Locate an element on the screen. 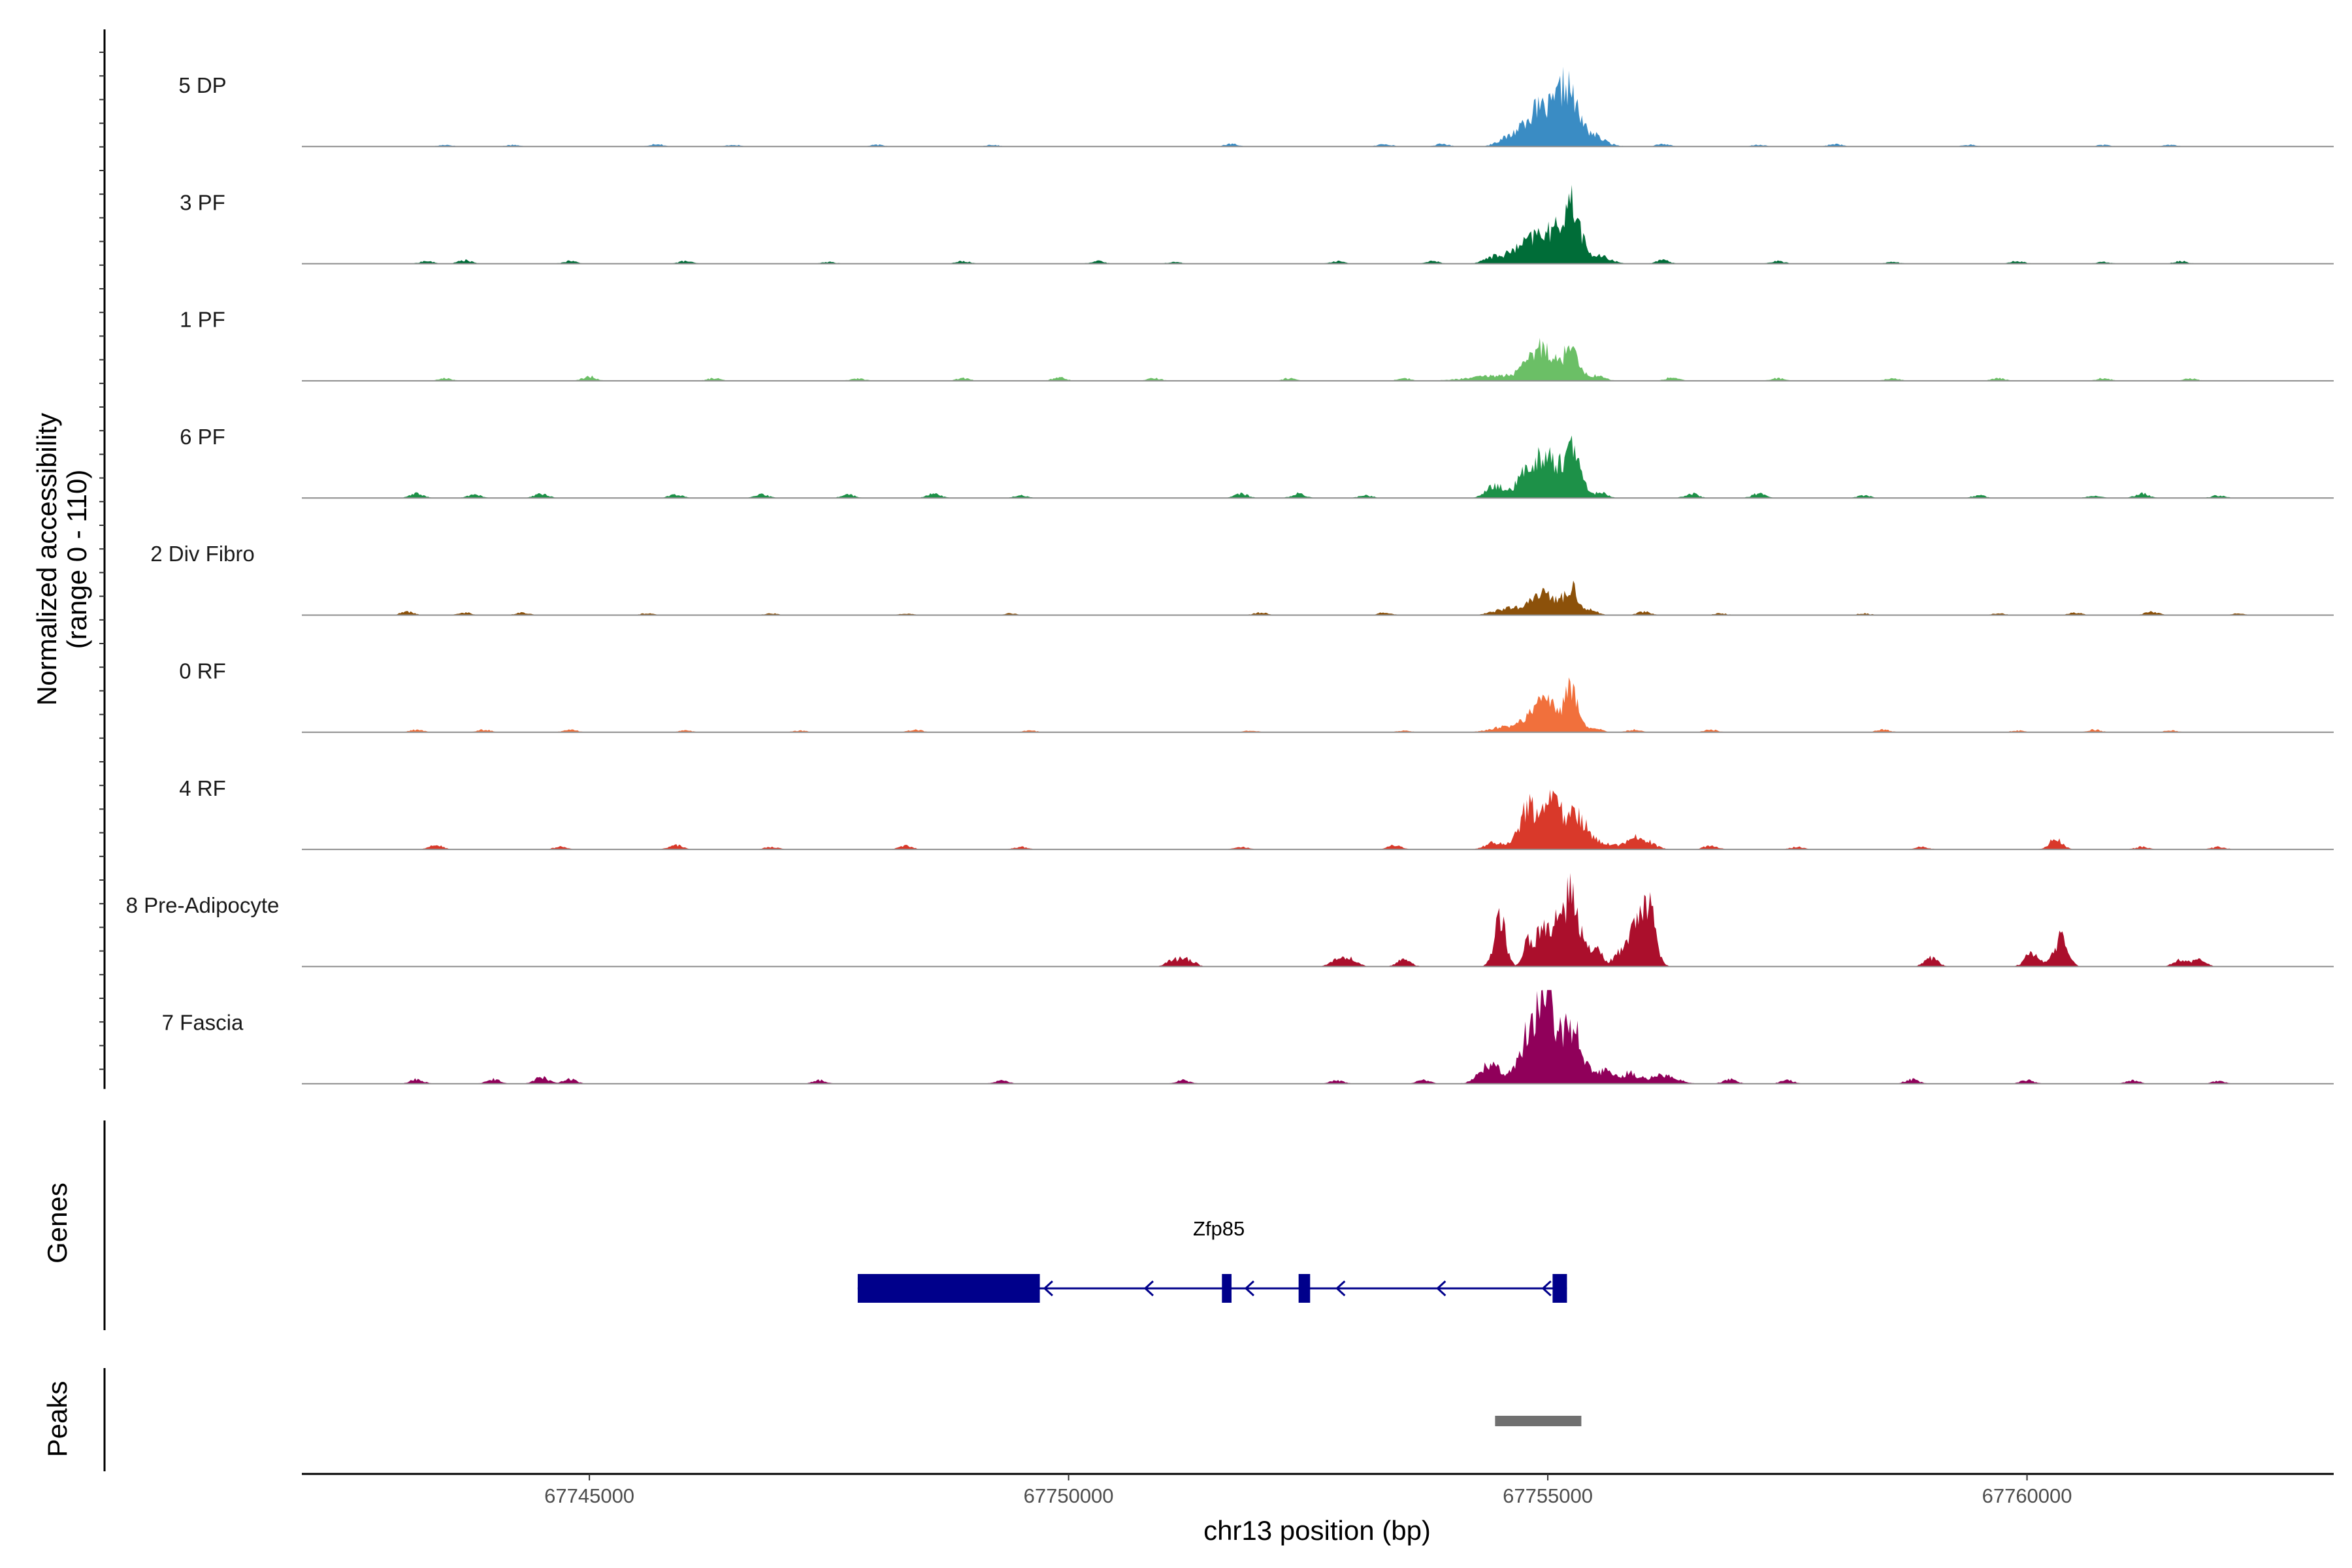 This screenshot has width=2352, height=1568. track-7-fascia: 7 Fascia is located at coordinates (1248, 1037).